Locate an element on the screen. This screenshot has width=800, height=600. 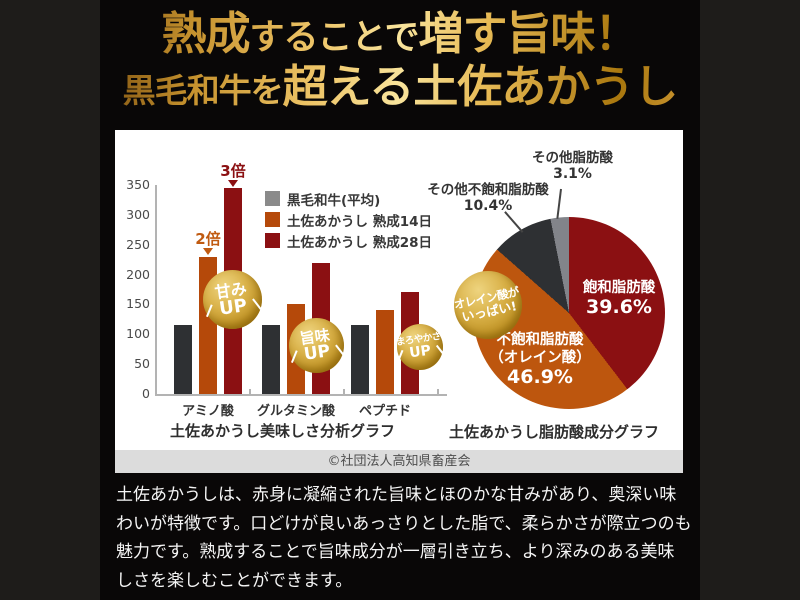
headline-line2: 黒毛和牛を超える土佐あかうし is located at coordinates (400, 89).